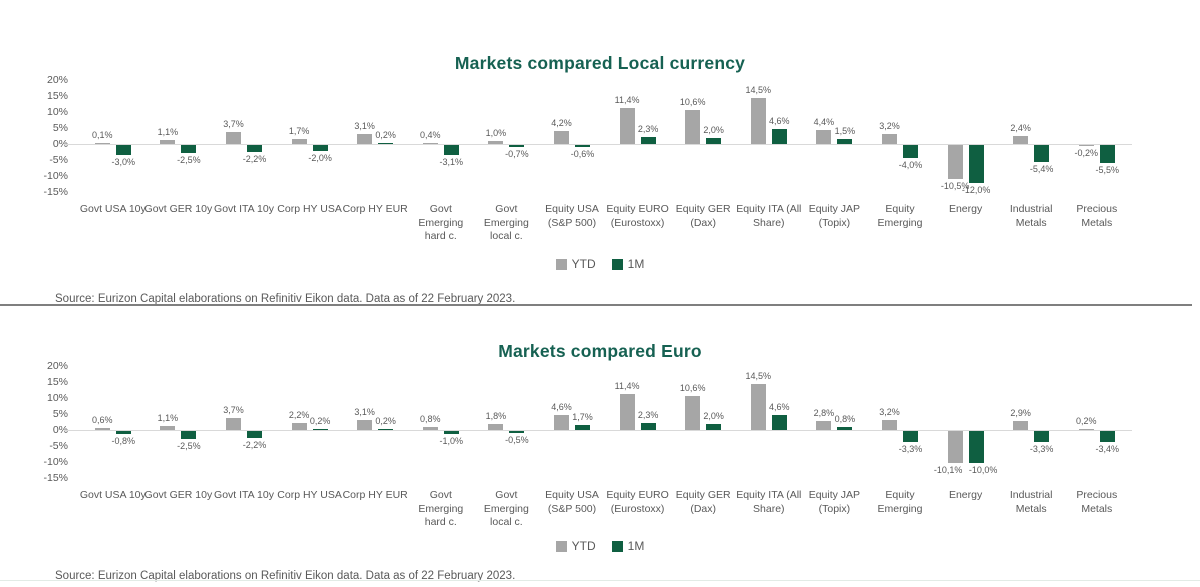 The height and width of the screenshot is (587, 1200). Describe the element at coordinates (1107, 169) in the screenshot. I see `bar-value-label: -5,5%` at that location.